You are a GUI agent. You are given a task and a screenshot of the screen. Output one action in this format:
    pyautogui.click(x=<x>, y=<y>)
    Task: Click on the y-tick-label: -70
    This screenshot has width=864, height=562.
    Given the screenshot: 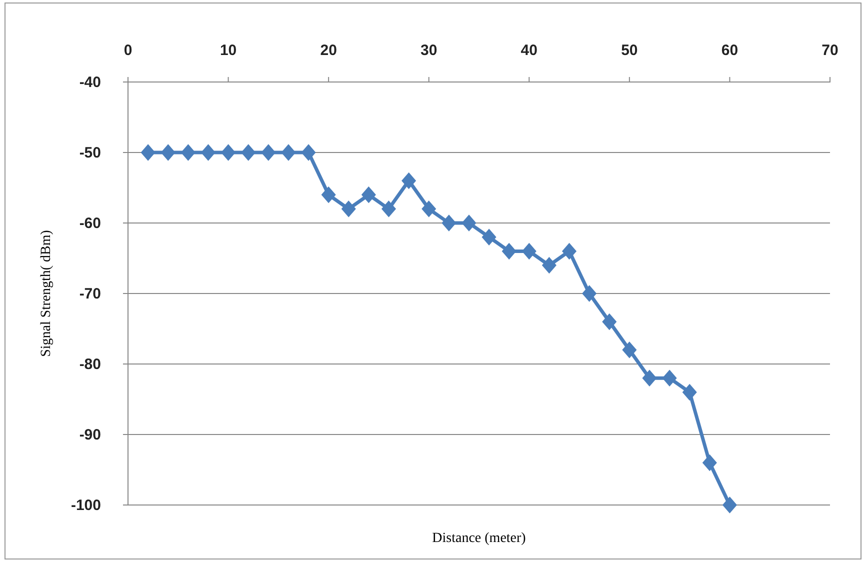 What is the action you would take?
    pyautogui.click(x=90, y=293)
    